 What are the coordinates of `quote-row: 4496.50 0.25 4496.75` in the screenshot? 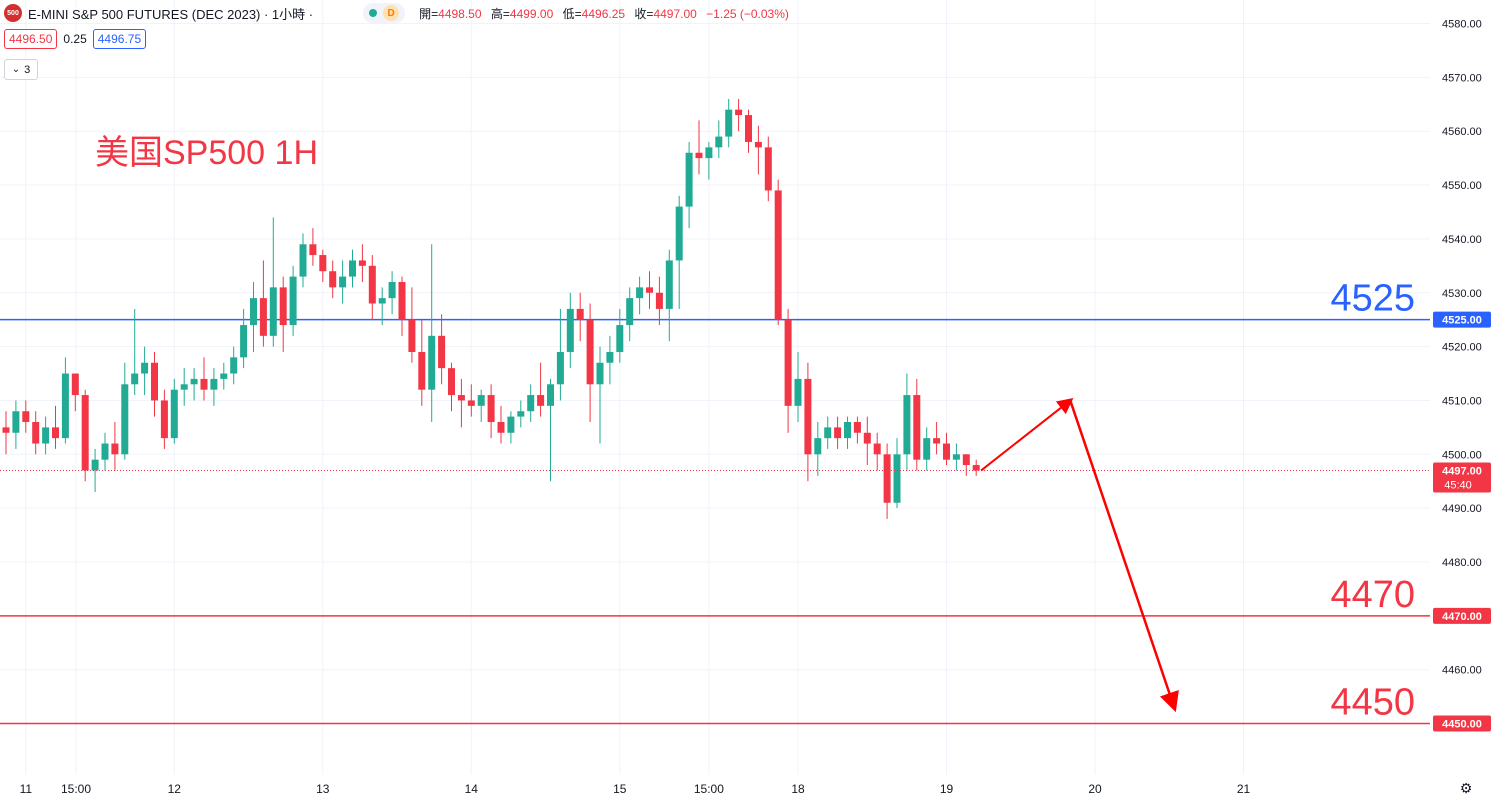 It's located at (75, 39).